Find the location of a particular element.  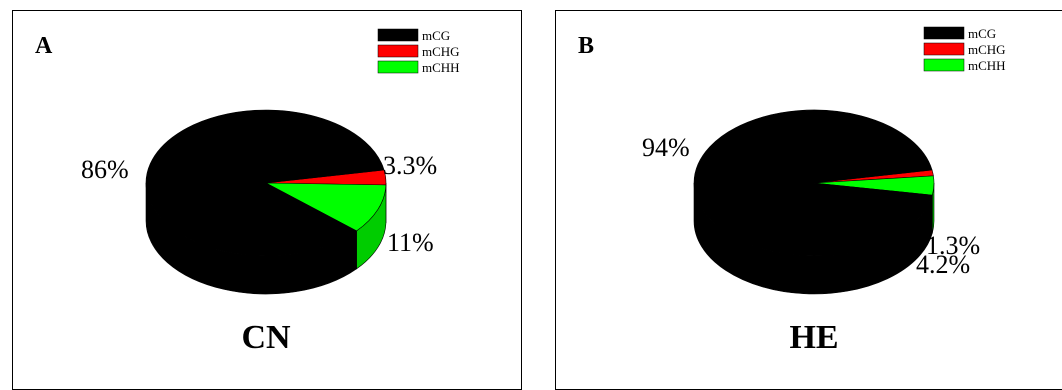

data-label-mCG: 86% is located at coordinates (105, 169).